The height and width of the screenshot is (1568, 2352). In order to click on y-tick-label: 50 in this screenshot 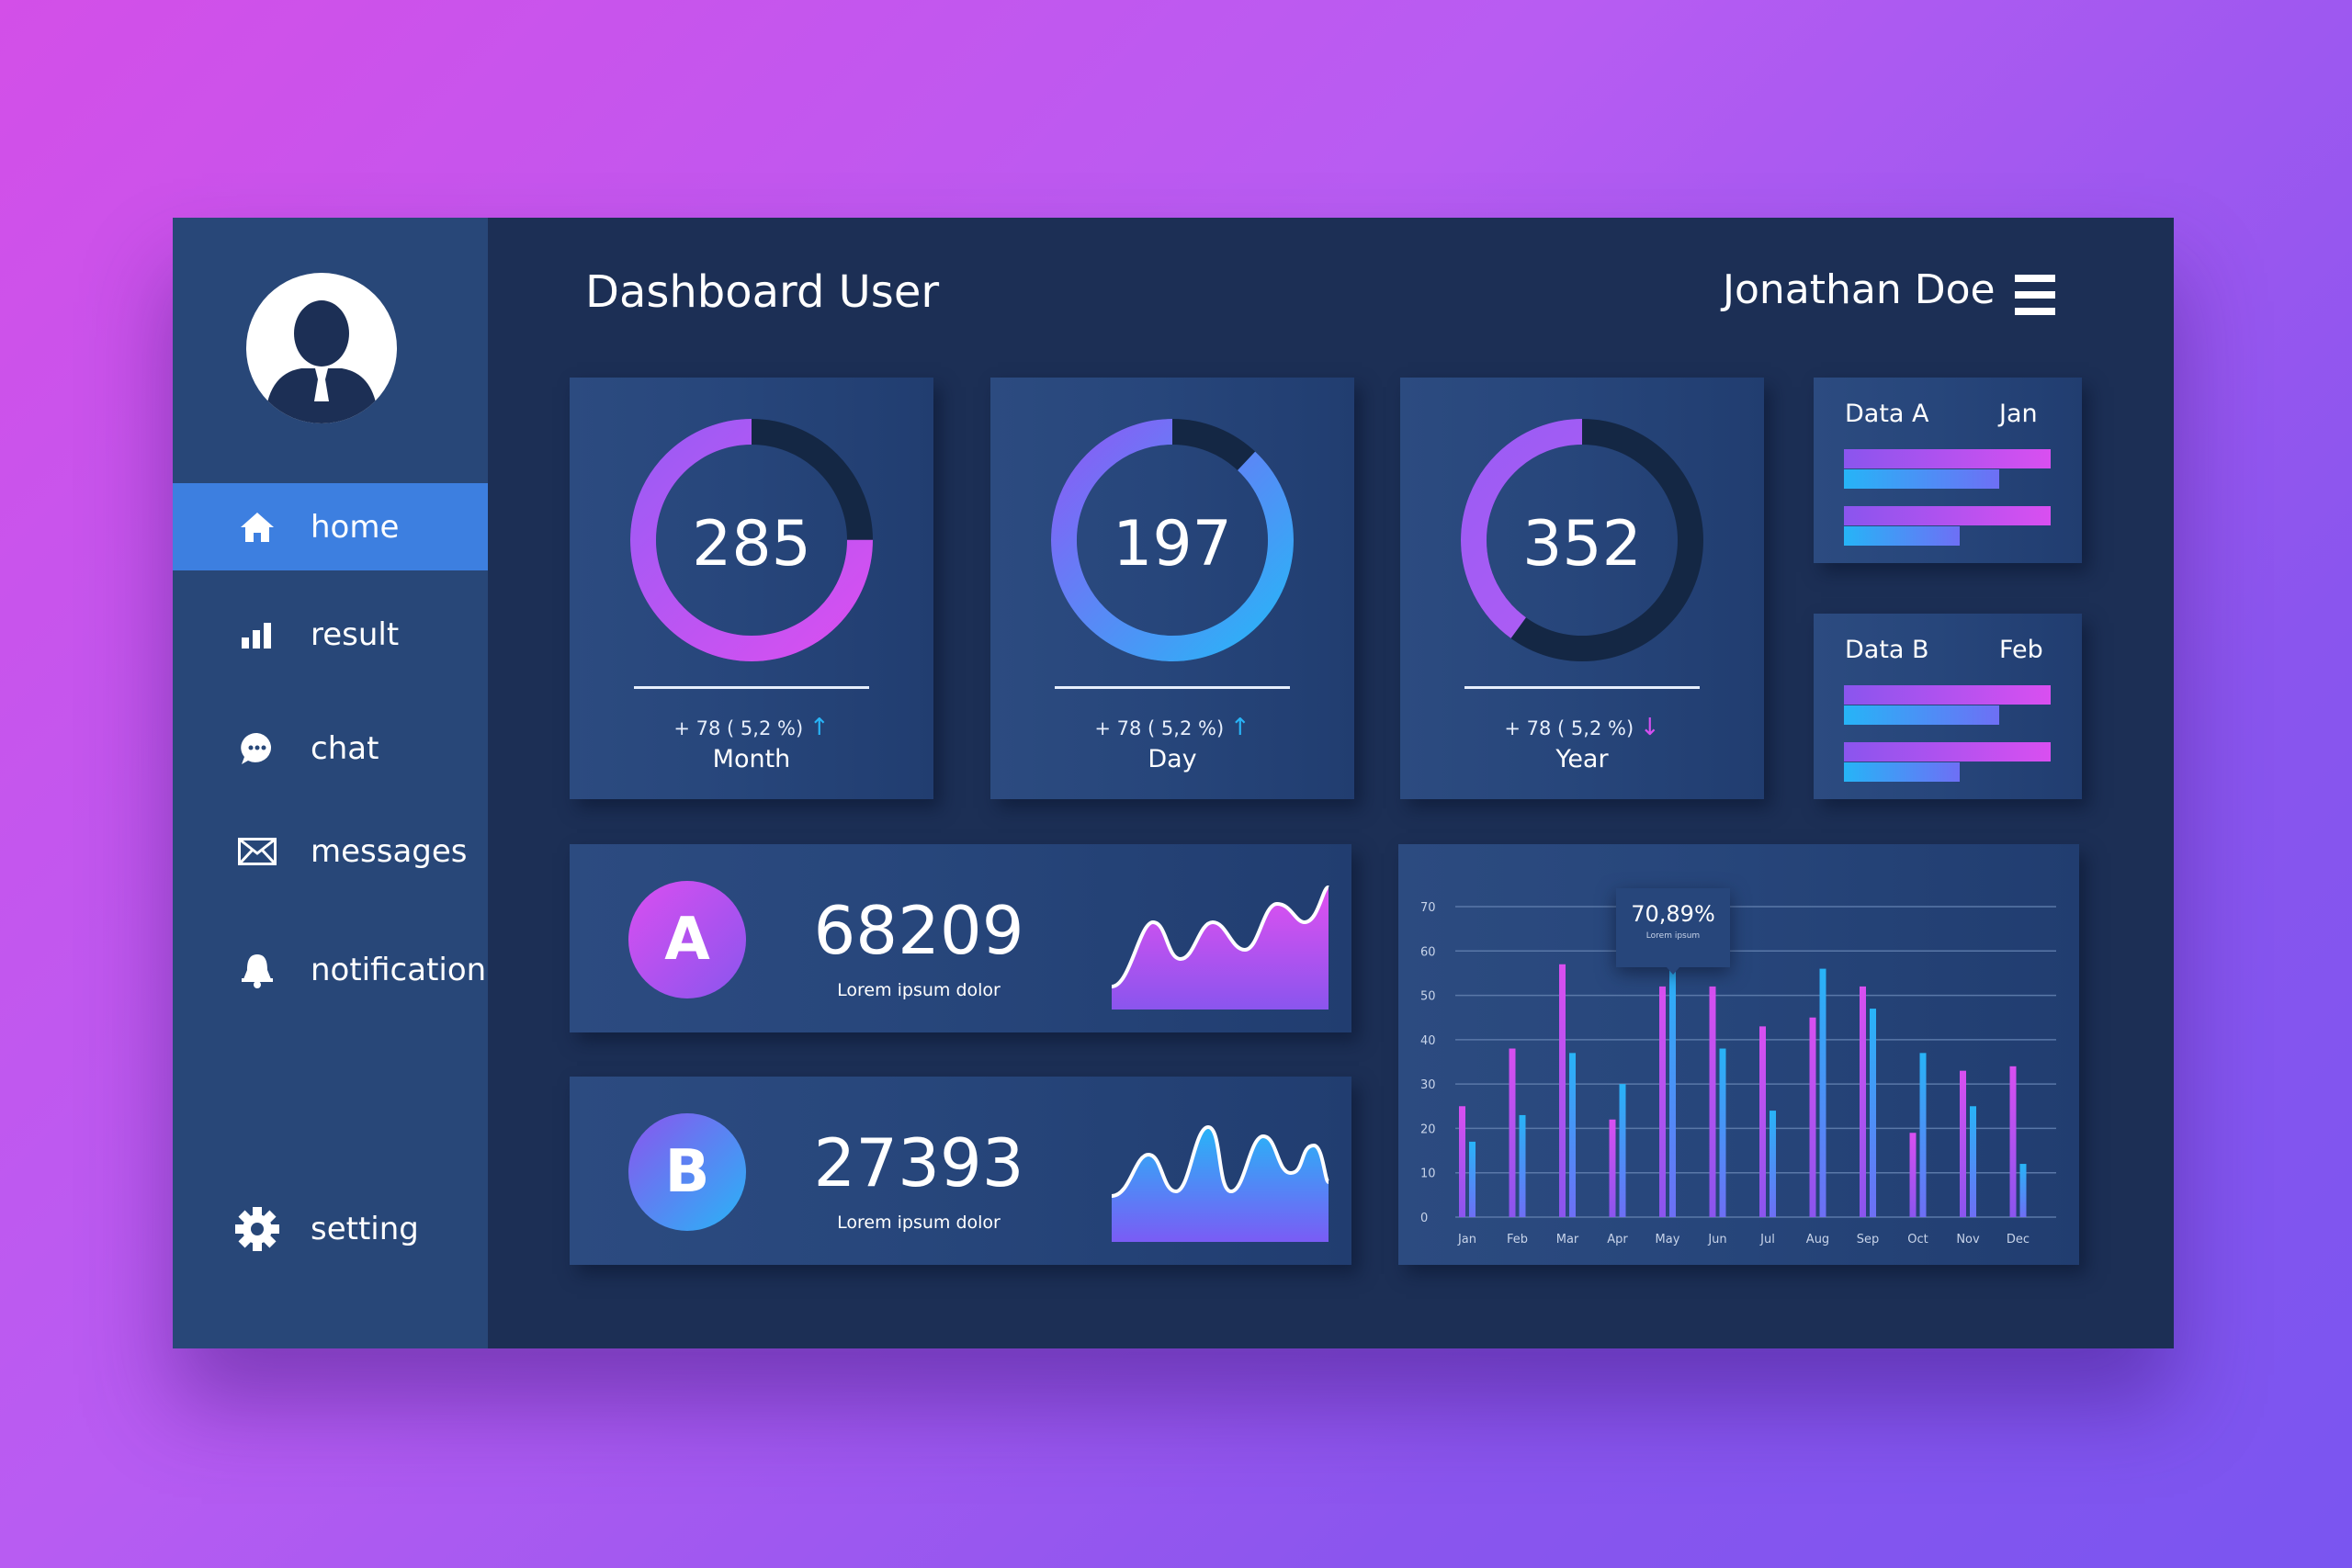, I will do `click(1428, 997)`.